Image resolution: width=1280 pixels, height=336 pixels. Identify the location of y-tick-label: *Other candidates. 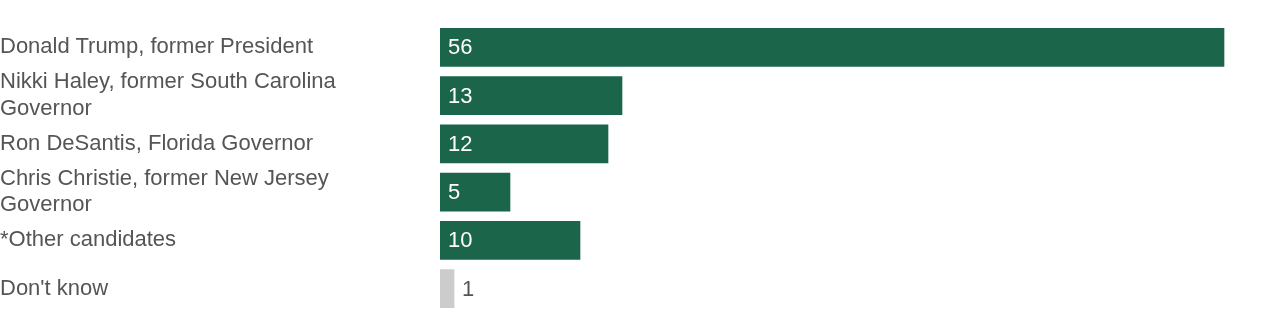
(88, 239).